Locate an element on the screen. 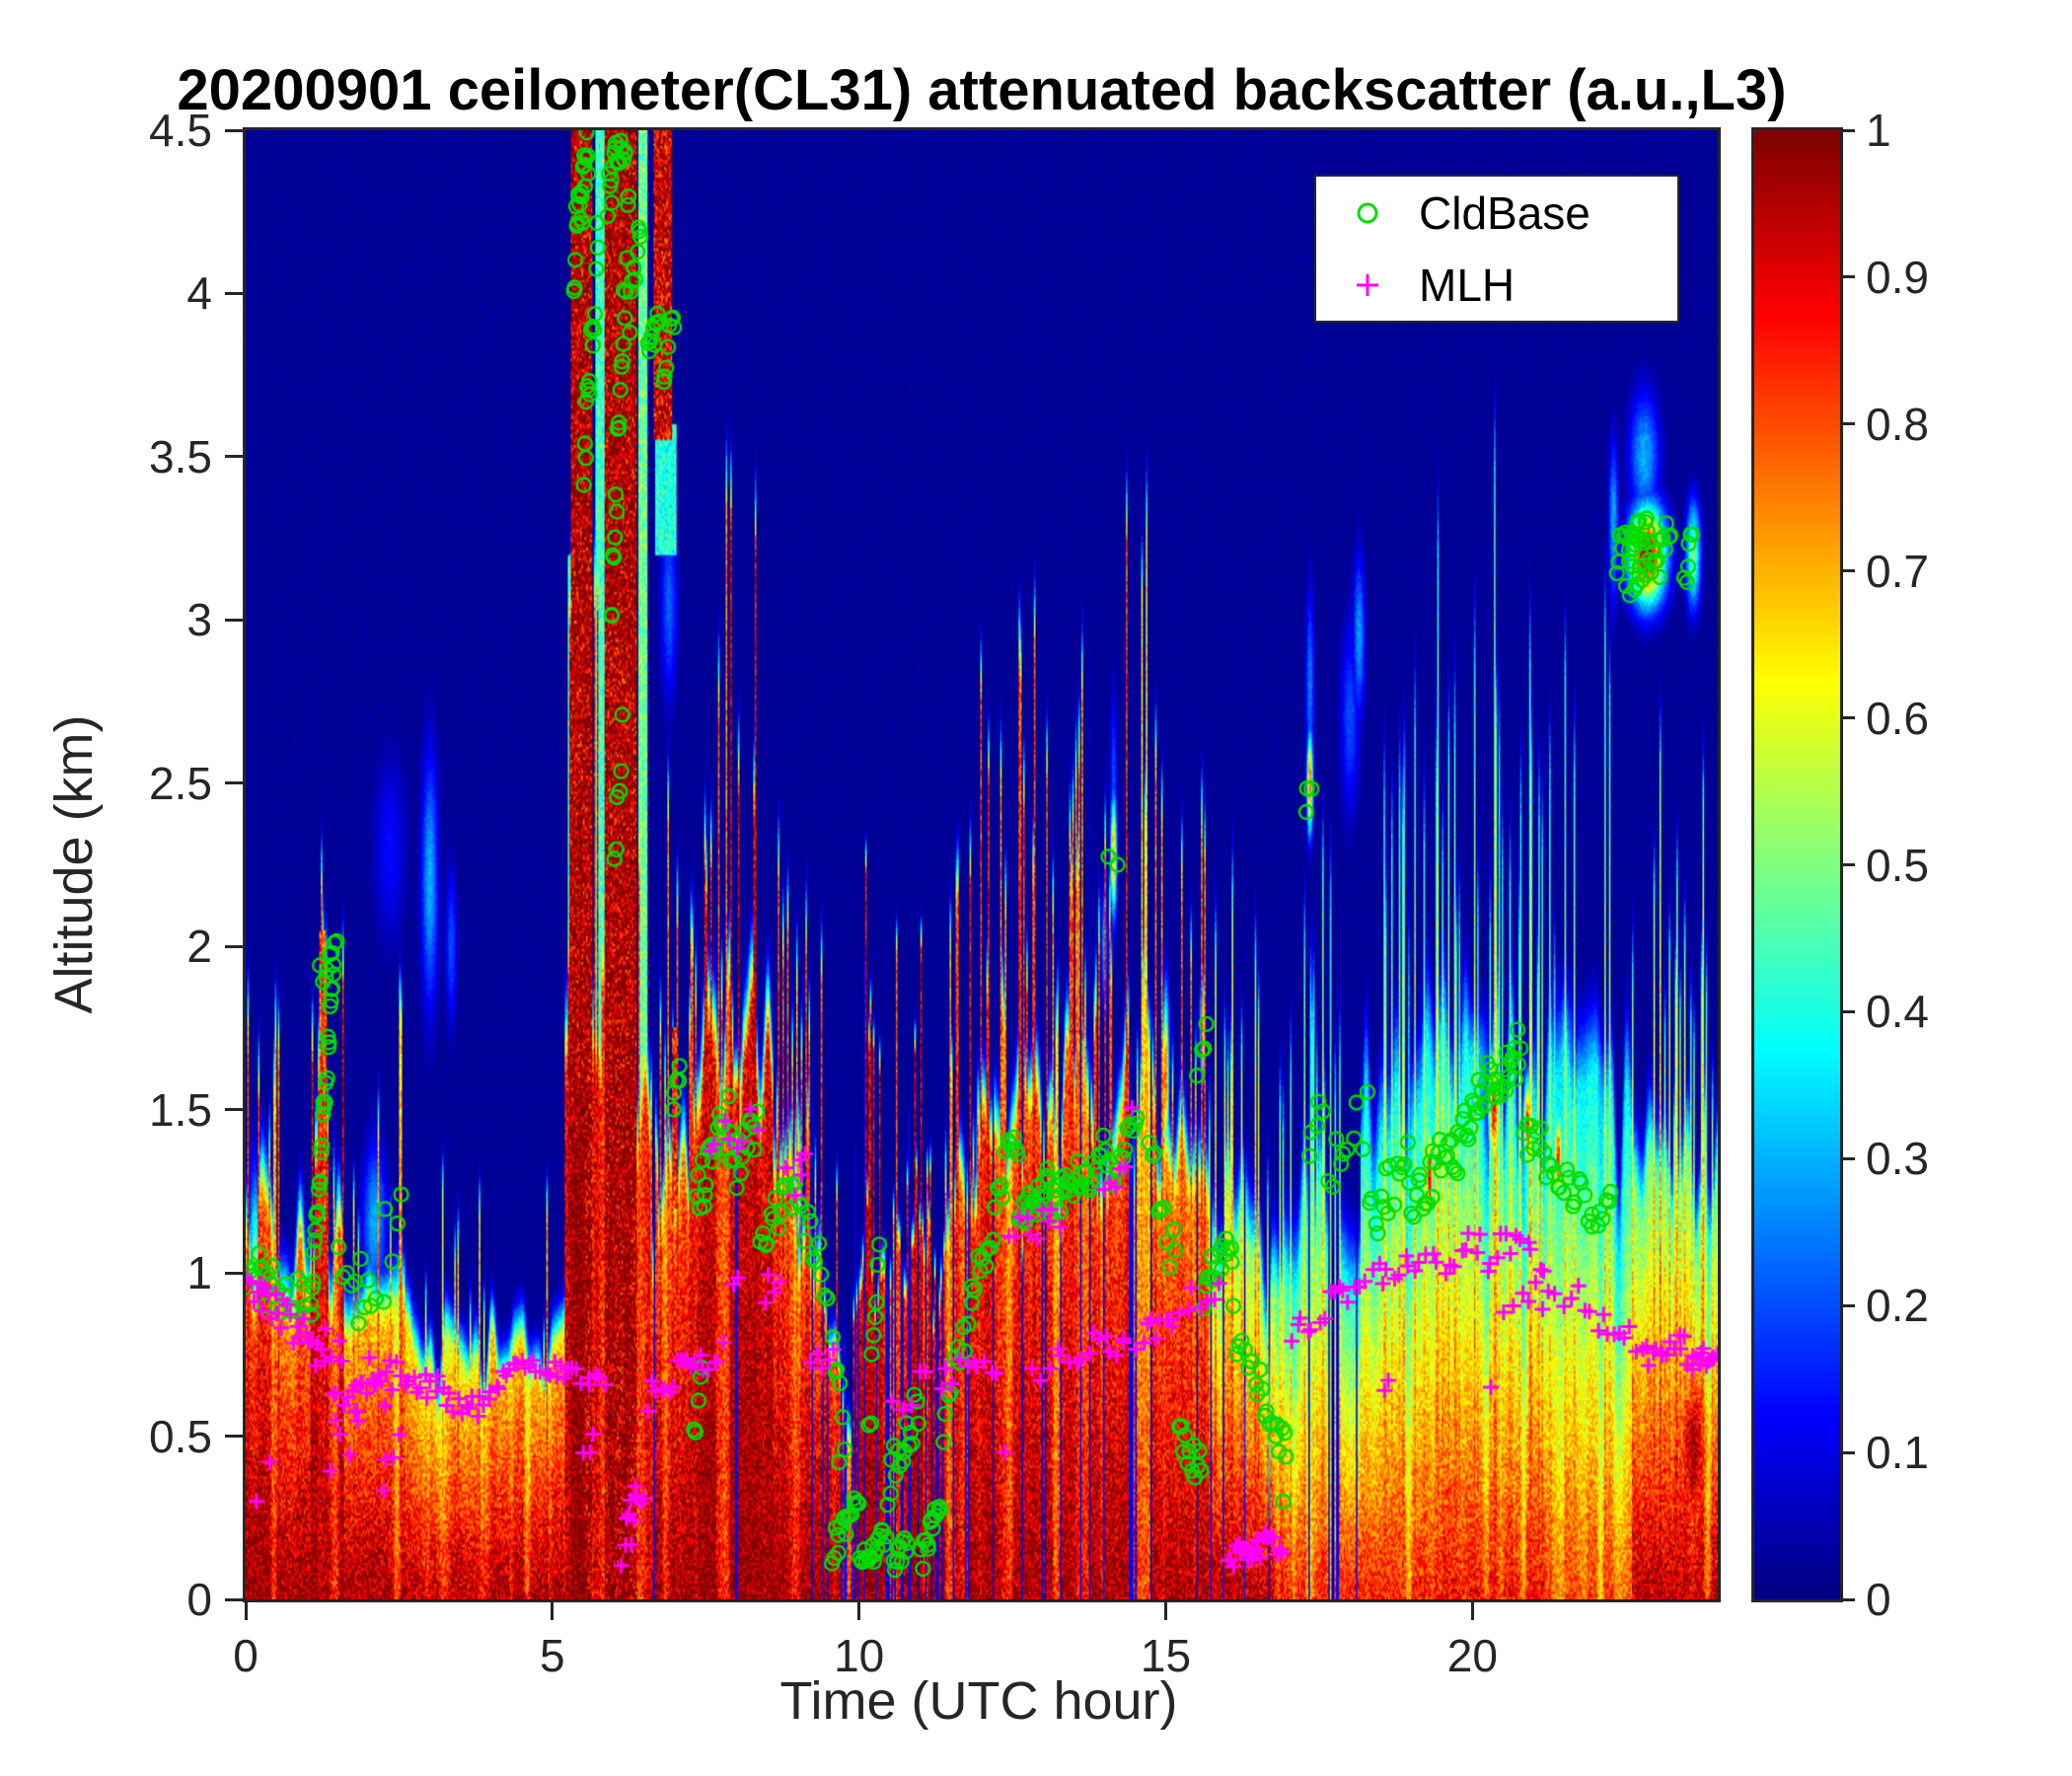 This screenshot has width=2072, height=1776. colorbar-tick-label: 0.5 is located at coordinates (1898, 865).